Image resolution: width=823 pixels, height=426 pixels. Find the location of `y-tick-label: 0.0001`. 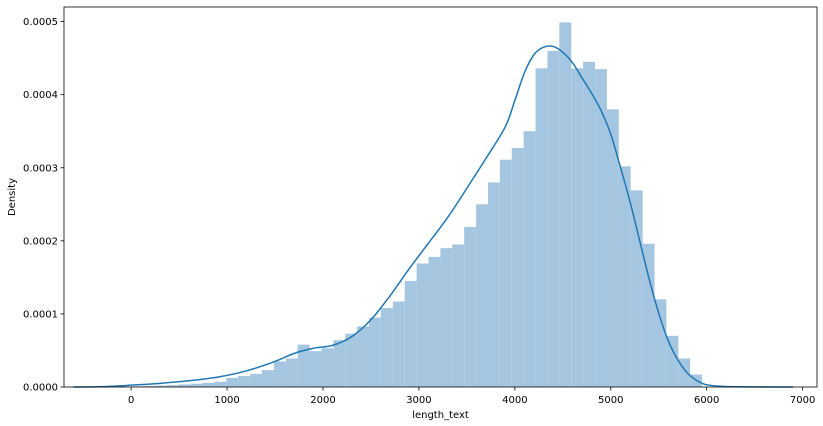

y-tick-label: 0.0001 is located at coordinates (40, 314).